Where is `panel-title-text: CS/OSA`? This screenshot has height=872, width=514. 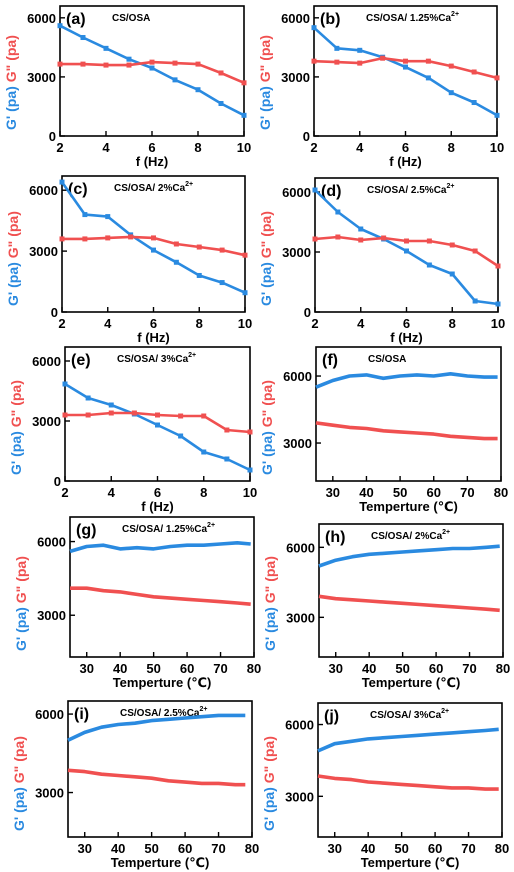 panel-title-text: CS/OSA is located at coordinates (387, 359).